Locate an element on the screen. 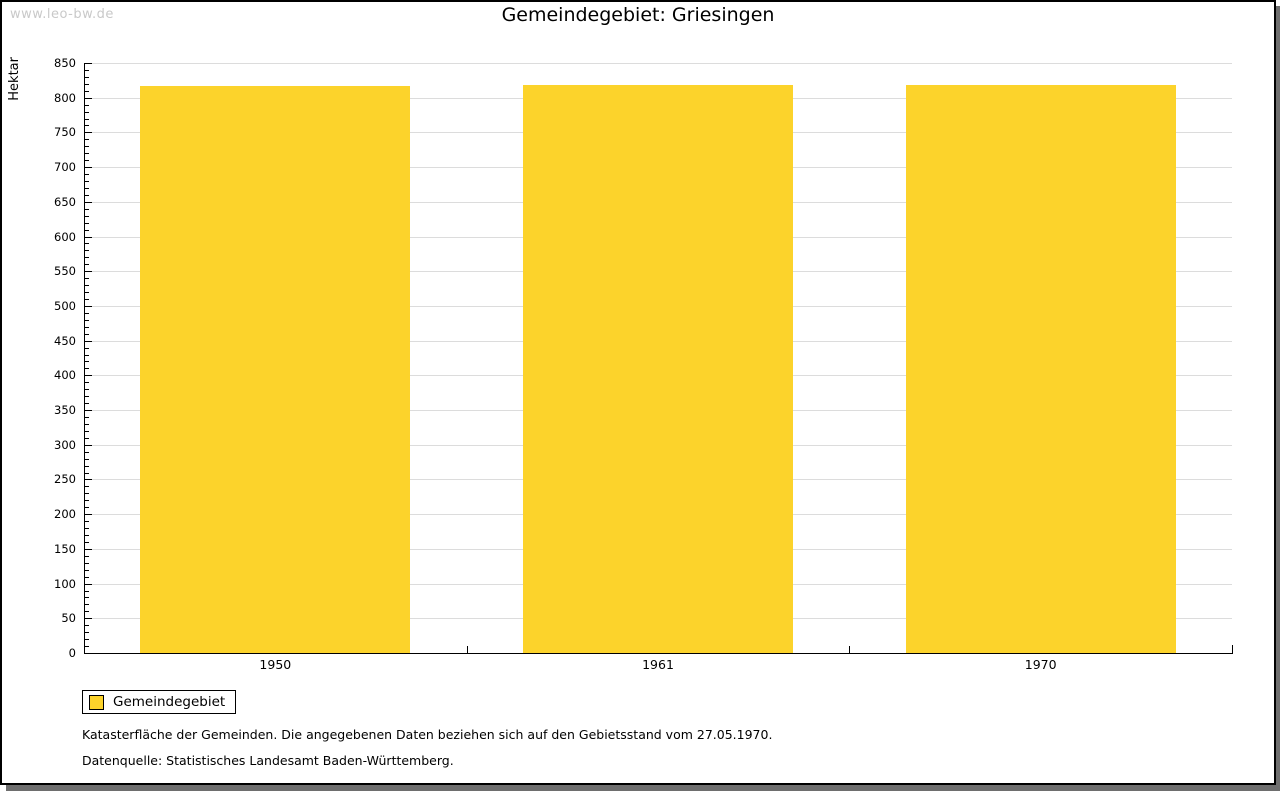  y-tick-label: 200 is located at coordinates (65, 514).